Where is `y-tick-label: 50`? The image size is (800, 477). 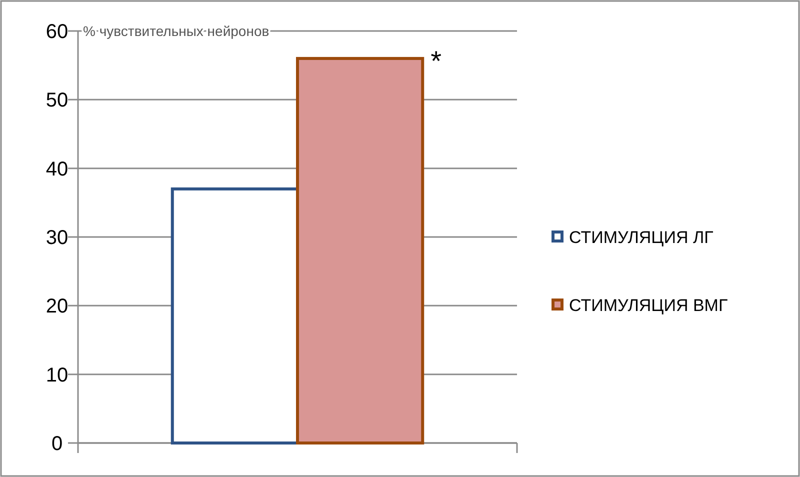 y-tick-label: 50 is located at coordinates (57, 101).